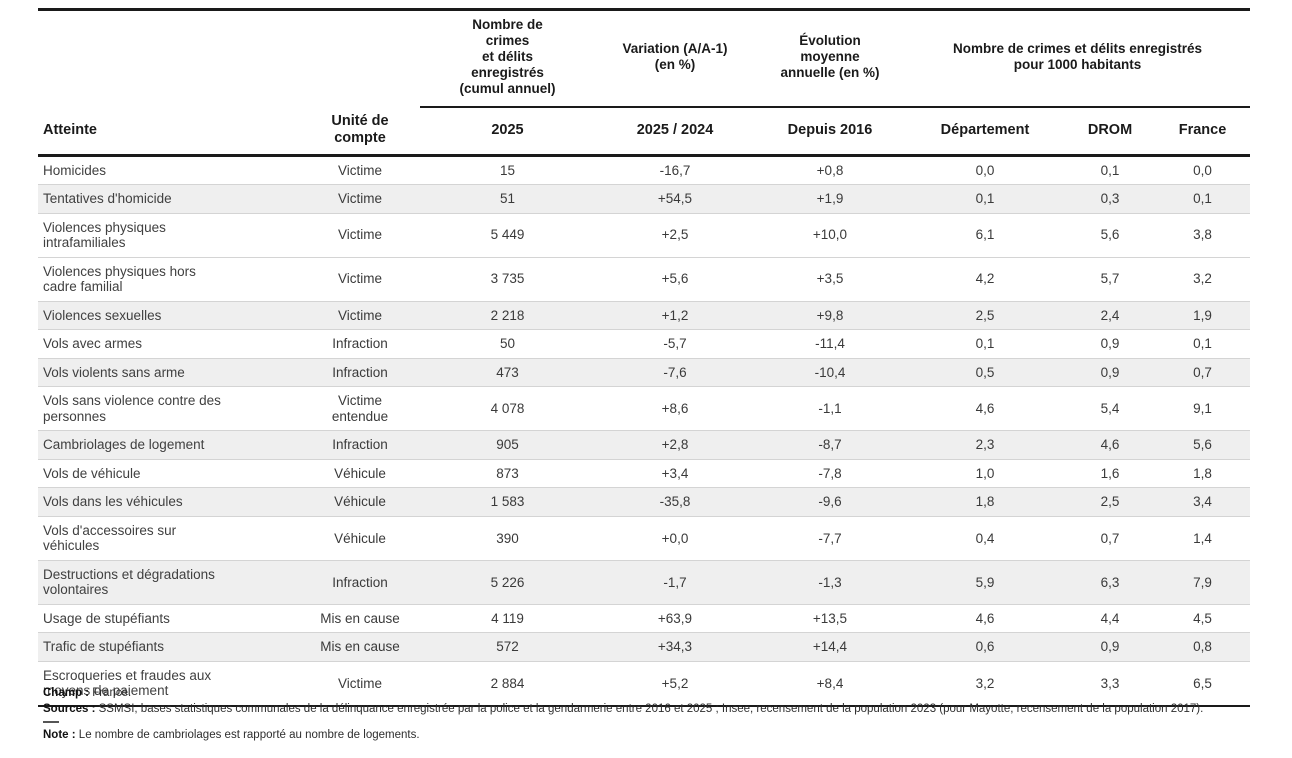 This screenshot has height=758, width=1292. Describe the element at coordinates (830, 408) in the screenshot. I see `cell-evolution: -1,1` at that location.